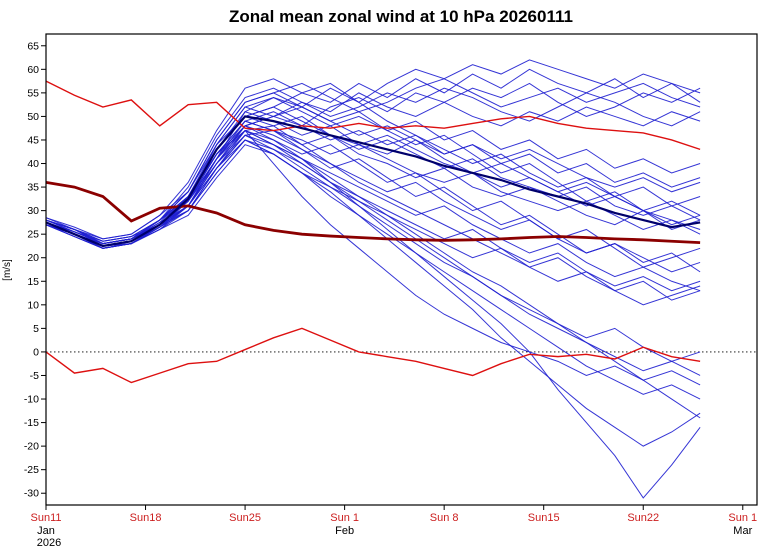 This screenshot has width=770, height=548. Describe the element at coordinates (33, 93) in the screenshot. I see `y-tick-label: 55` at that location.